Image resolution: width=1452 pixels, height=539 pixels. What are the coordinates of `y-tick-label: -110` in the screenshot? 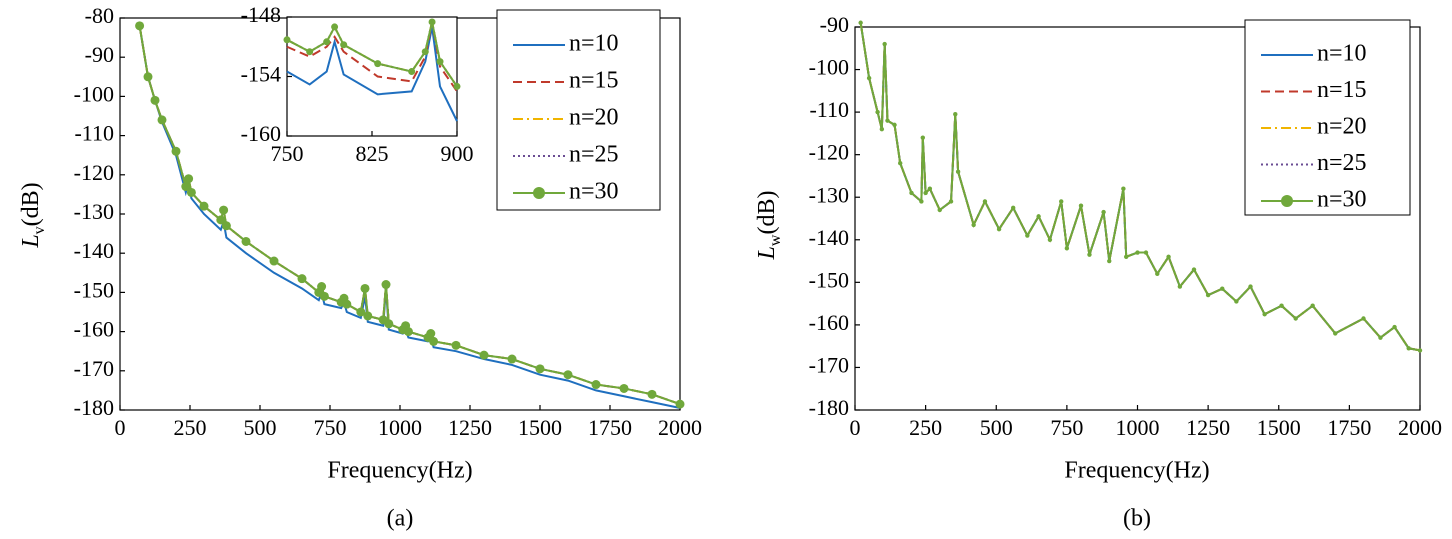 It's located at (829, 109).